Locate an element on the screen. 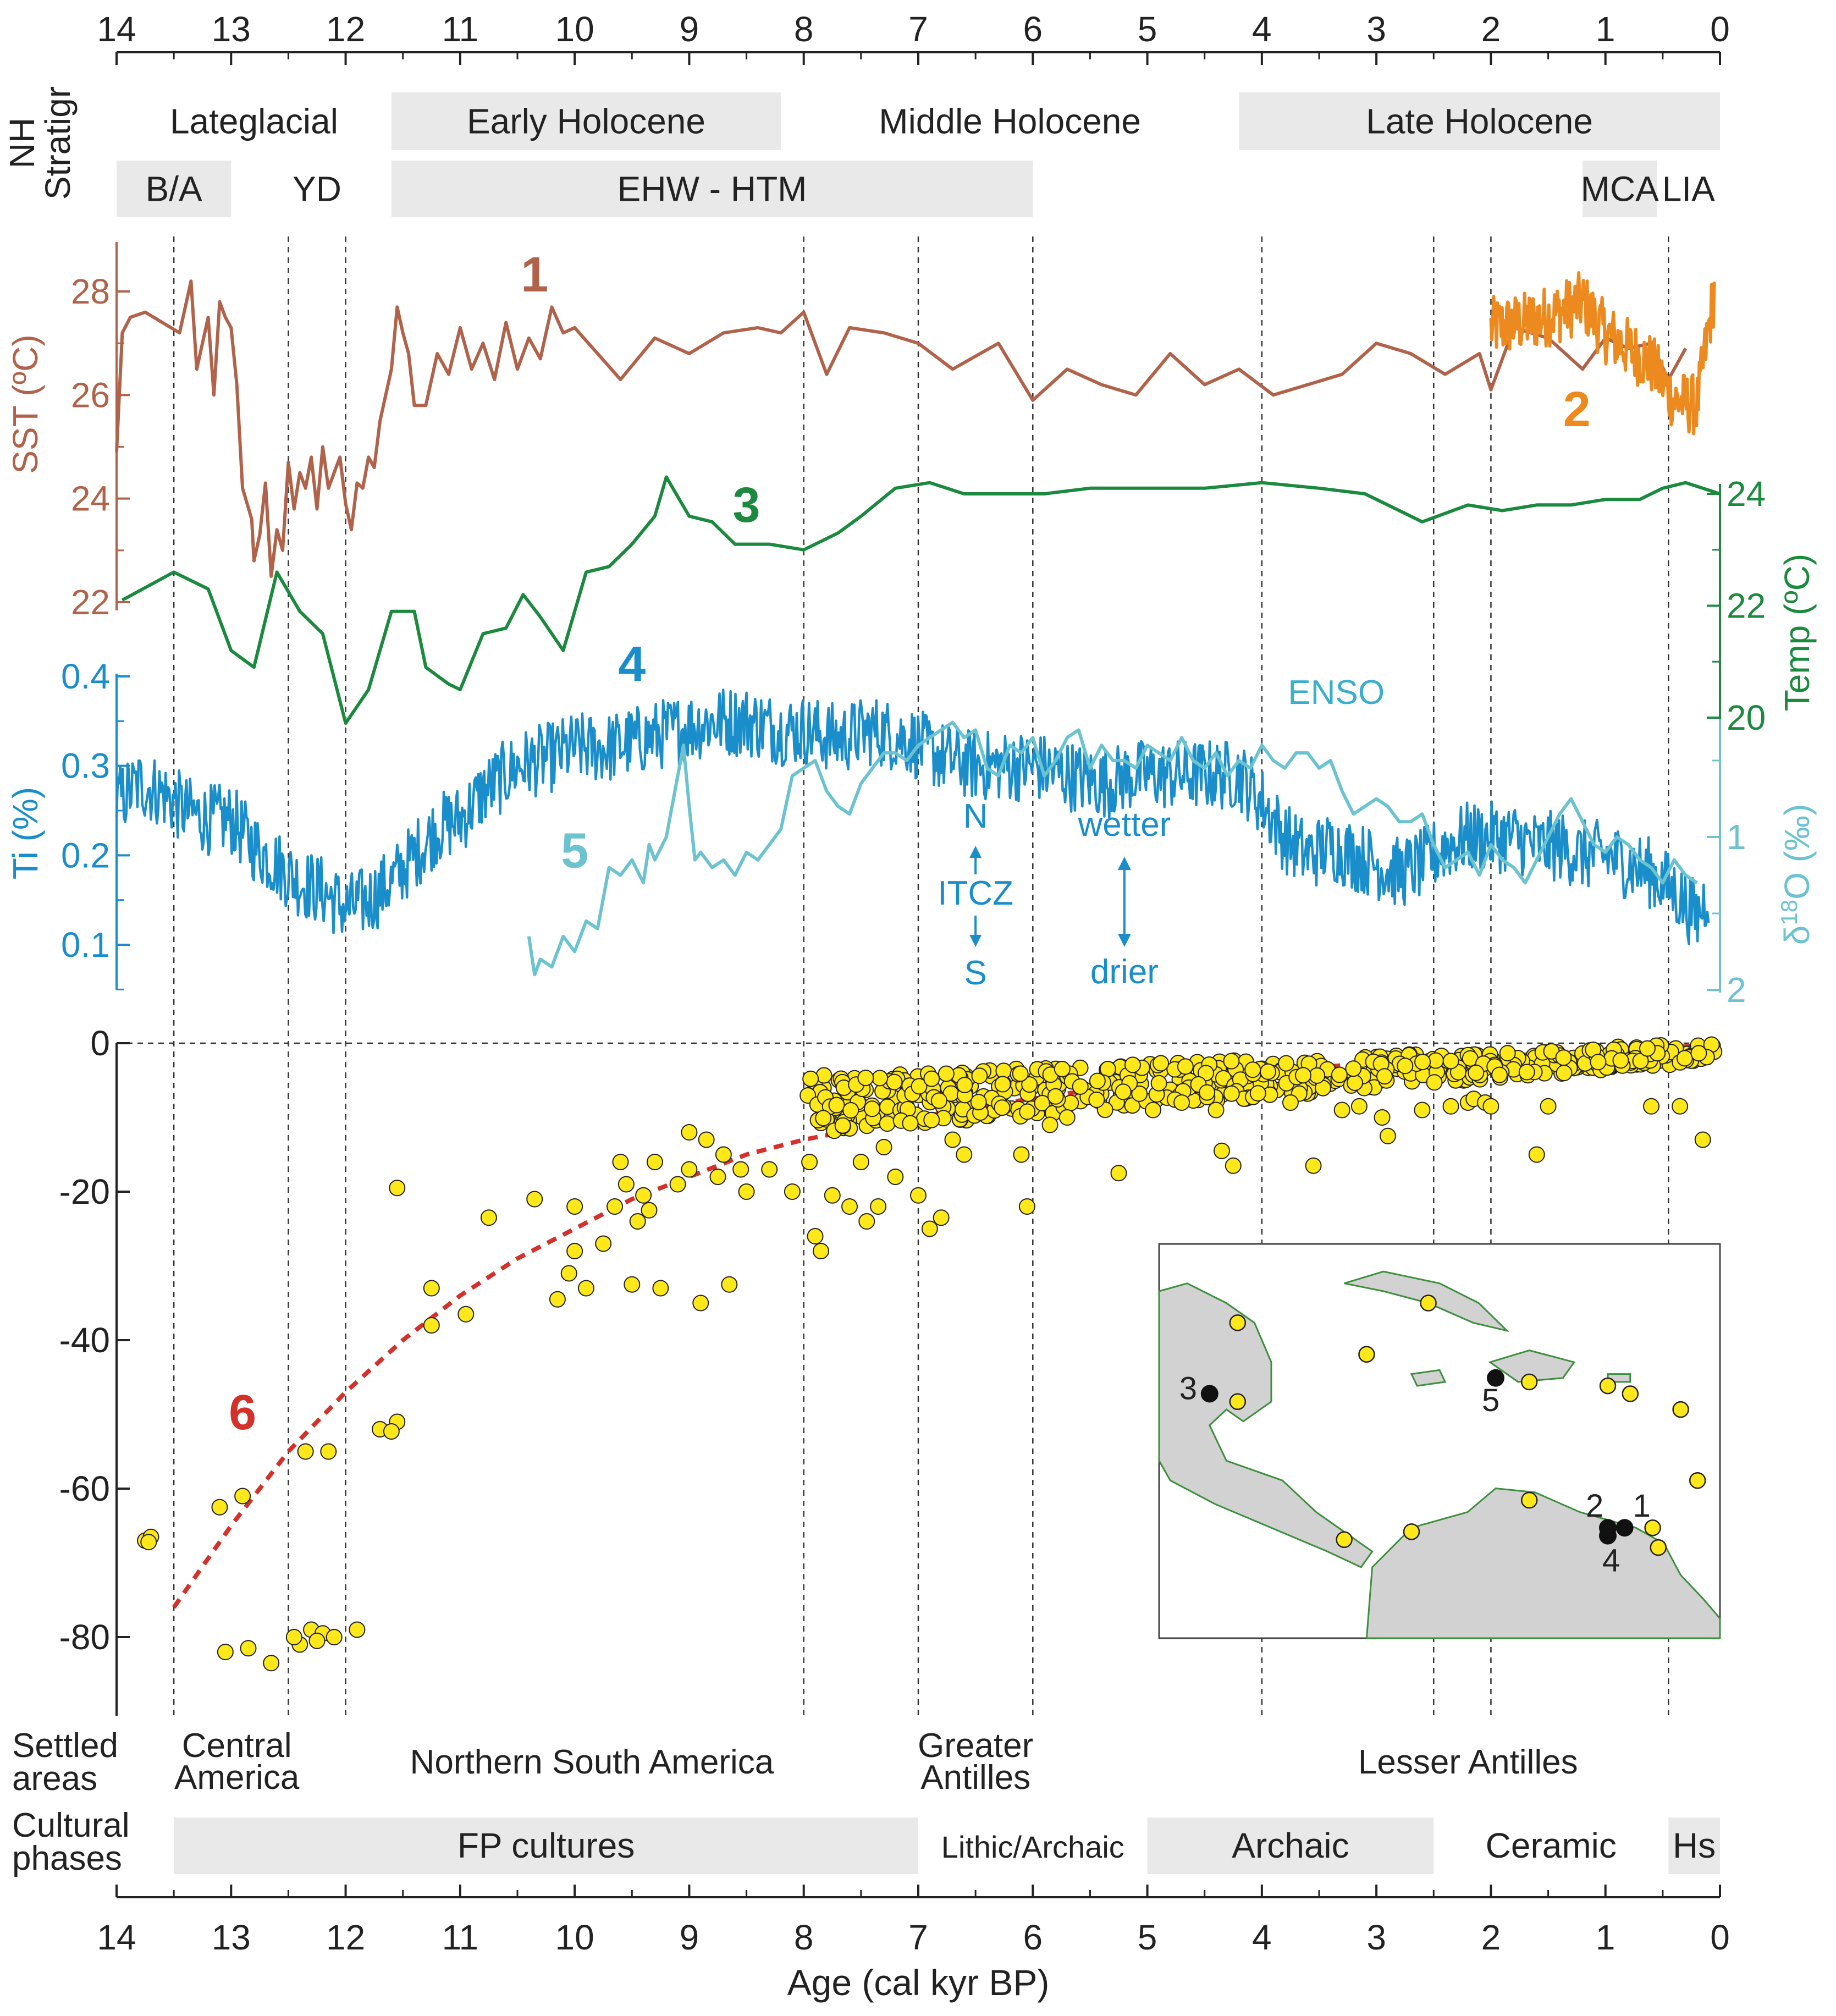  central-america-shape is located at coordinates (1266, 1425).